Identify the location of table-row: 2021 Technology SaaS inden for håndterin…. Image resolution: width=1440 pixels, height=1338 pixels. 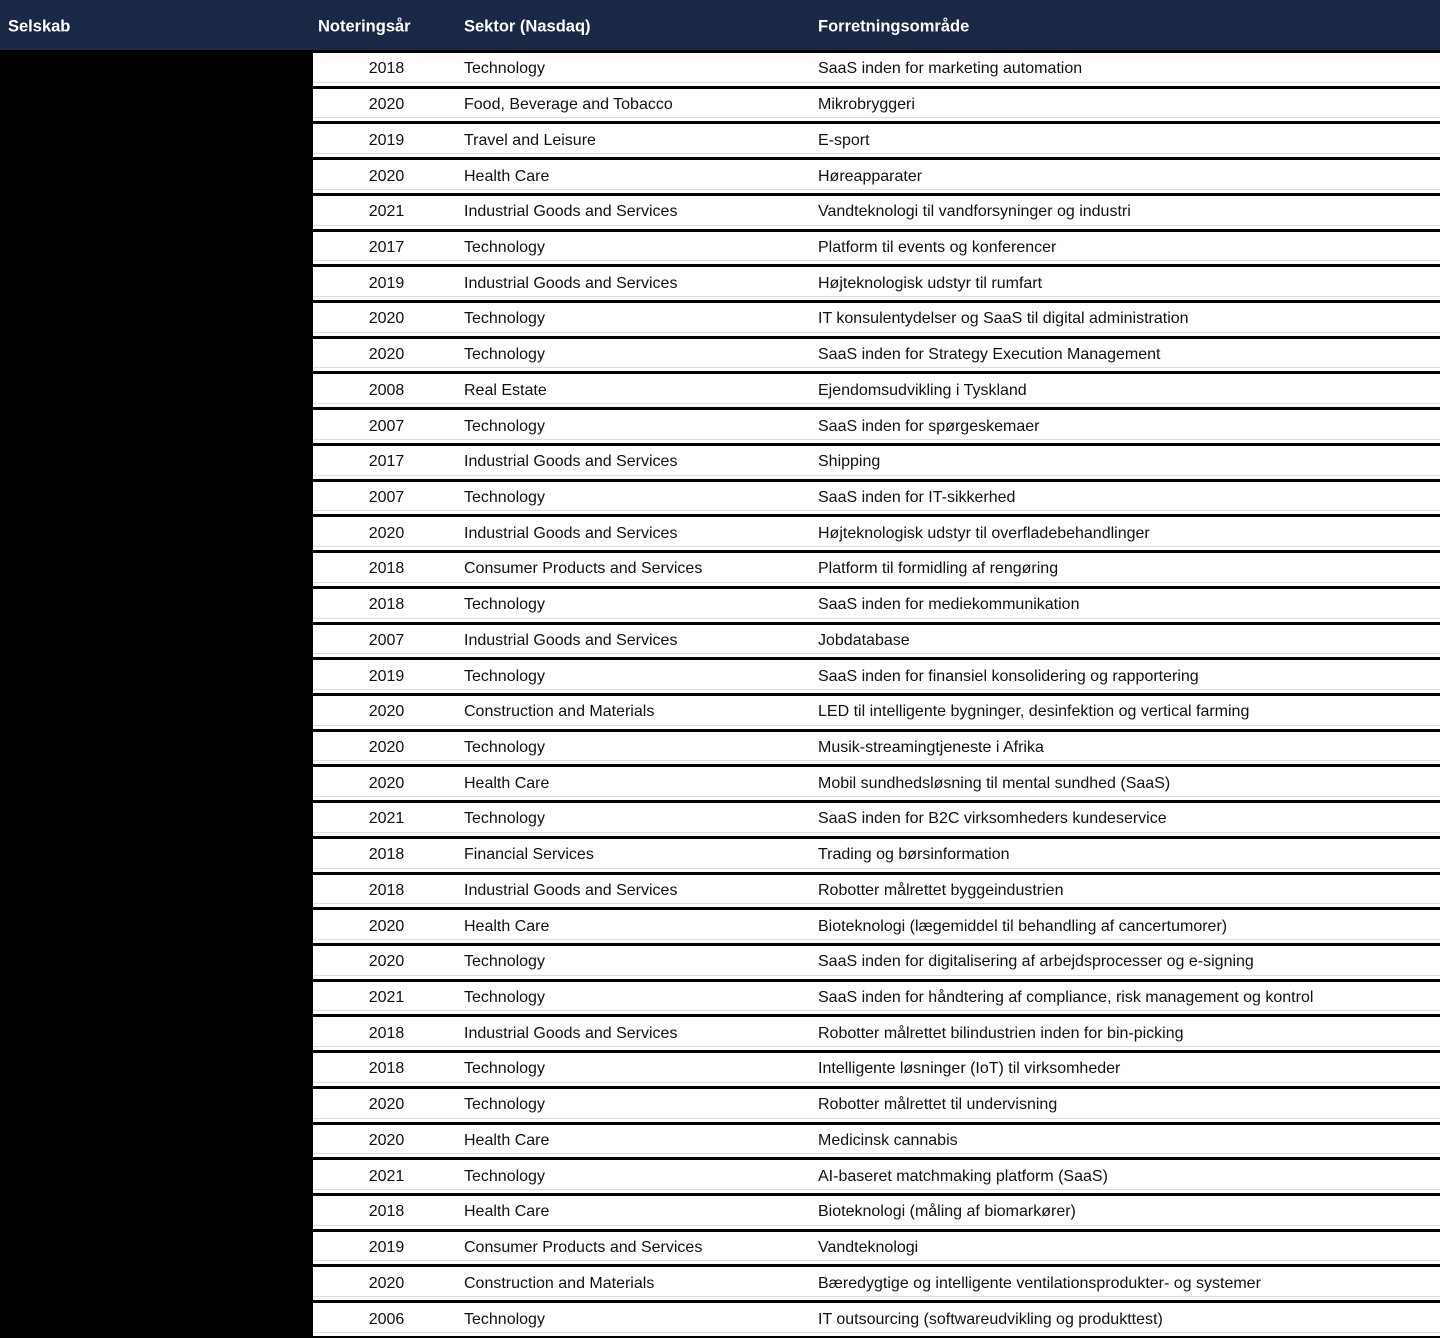
(876, 996).